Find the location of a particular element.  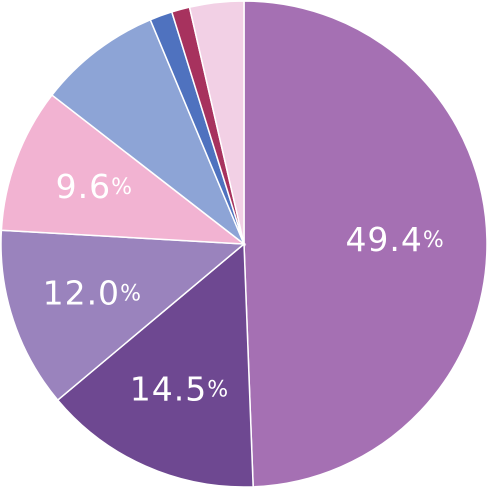

pie-label-3: 9.6% is located at coordinates (94, 185).